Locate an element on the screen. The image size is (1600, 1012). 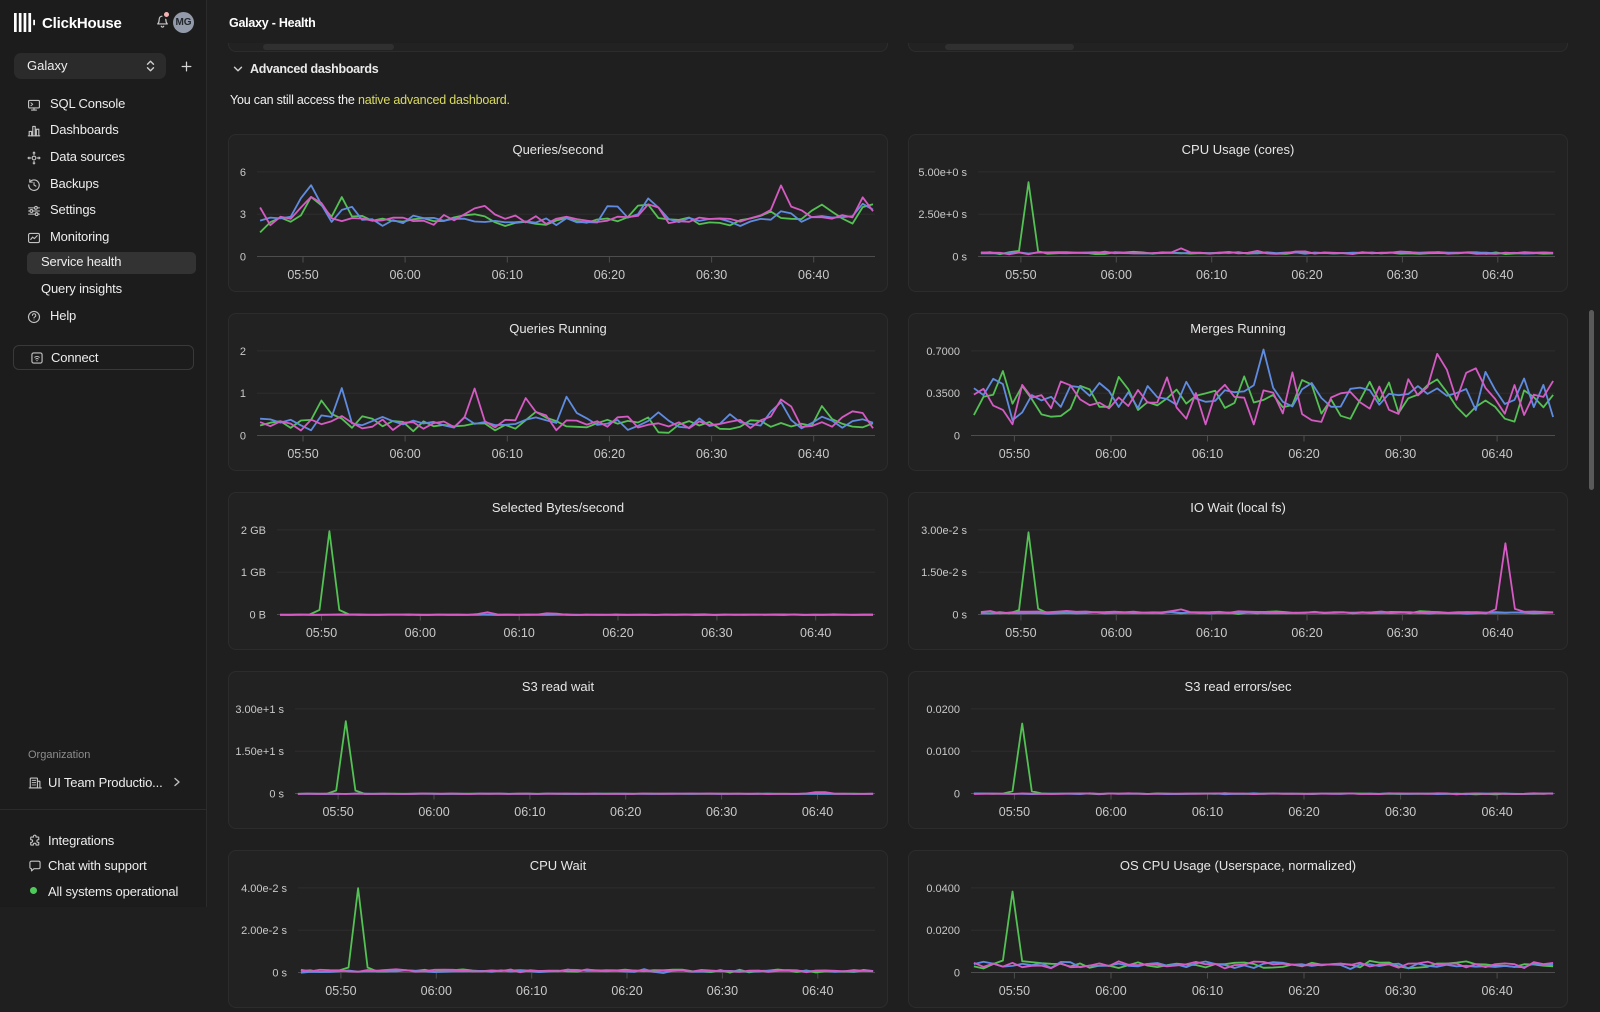
svg-text: 1 GB is located at coordinates (253, 573).